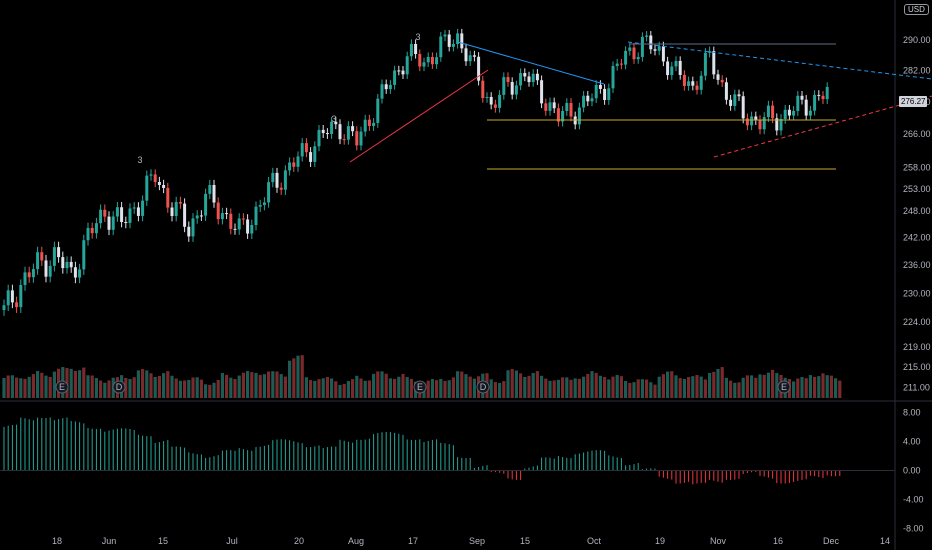 The width and height of the screenshot is (932, 550). I want to click on currency-badge: USD, so click(916, 9).